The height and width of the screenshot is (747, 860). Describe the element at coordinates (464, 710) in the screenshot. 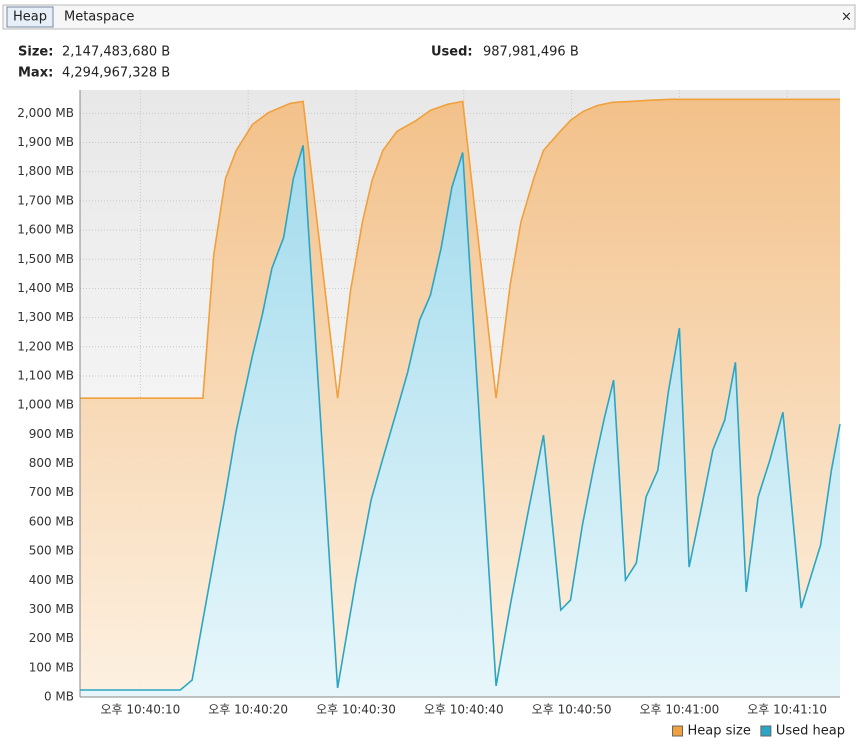

I see `x-tick-label: 오후 10:40:40` at that location.